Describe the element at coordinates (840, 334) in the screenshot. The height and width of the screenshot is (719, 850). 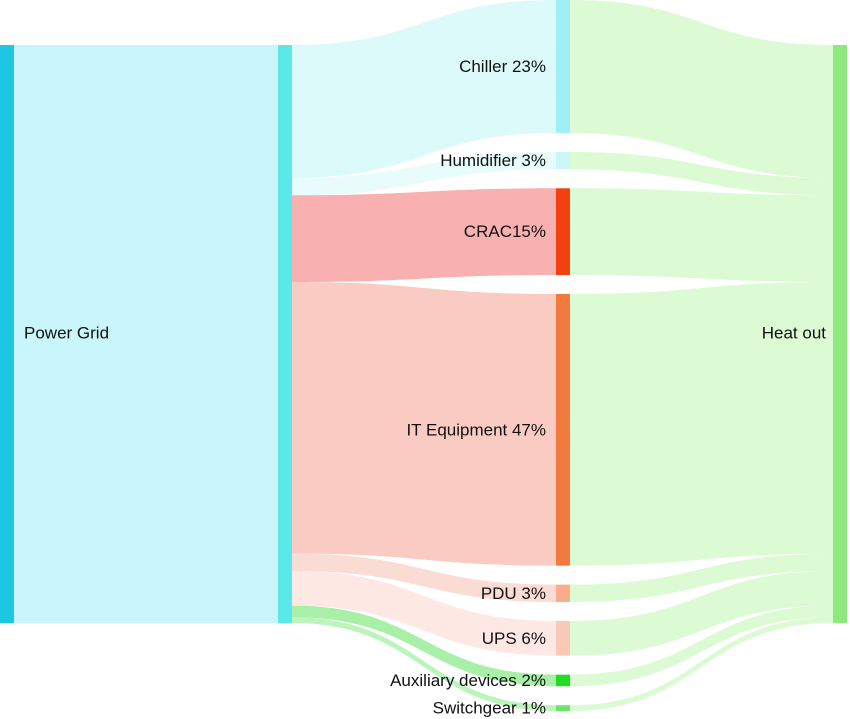
I see `sink-node` at that location.